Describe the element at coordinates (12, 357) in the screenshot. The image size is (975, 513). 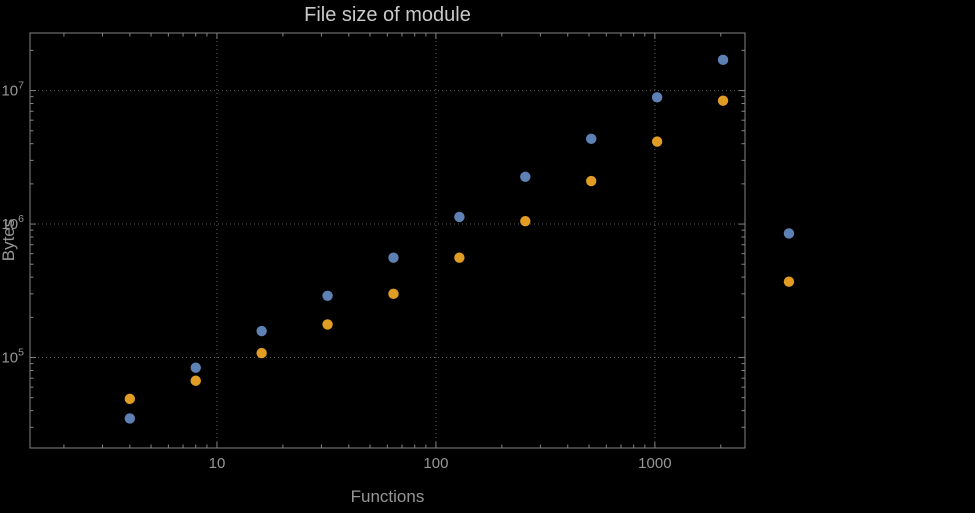
I see `y-tick-label: 10⁵` at that location.